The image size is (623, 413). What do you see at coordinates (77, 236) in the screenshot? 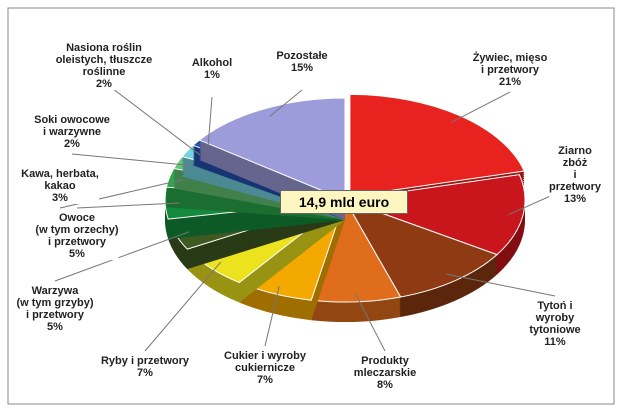
I see `slice-label: Owoce (w tym orzechy) i przetwory 5%` at bounding box center [77, 236].